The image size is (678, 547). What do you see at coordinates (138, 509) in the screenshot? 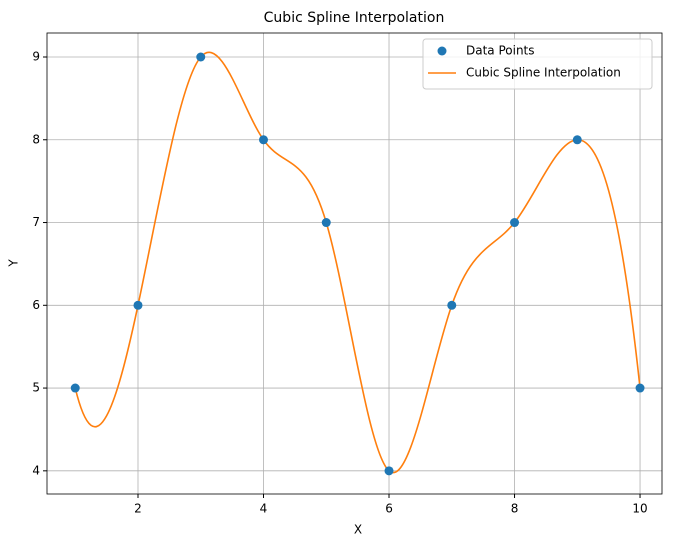
I see `x-tick-label: 2` at bounding box center [138, 509].